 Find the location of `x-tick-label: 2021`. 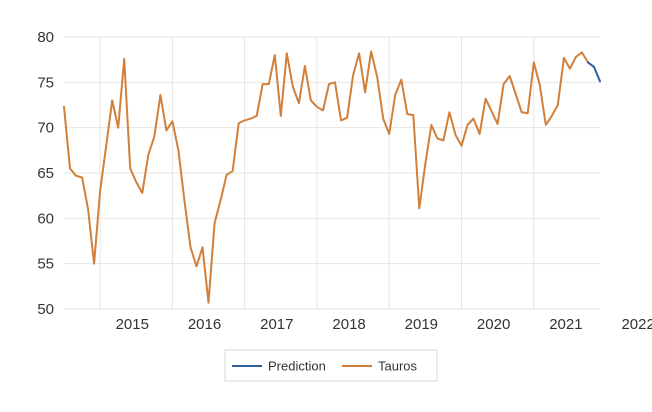

x-tick-label: 2021 is located at coordinates (565, 324).